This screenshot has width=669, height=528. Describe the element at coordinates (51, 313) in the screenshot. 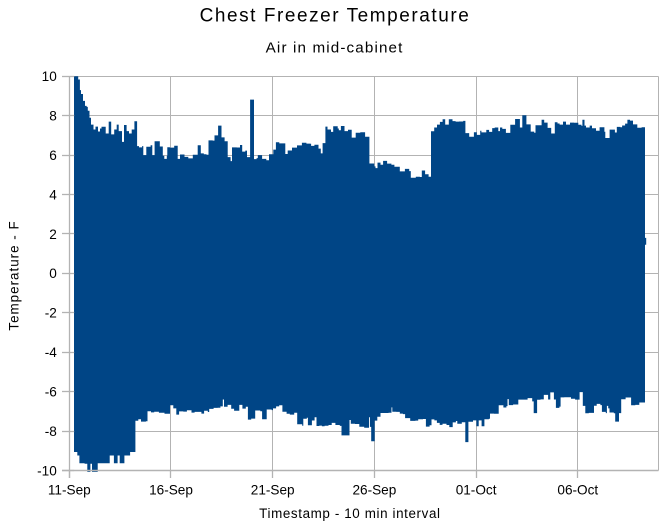

I see `svg-text: -2` at that location.